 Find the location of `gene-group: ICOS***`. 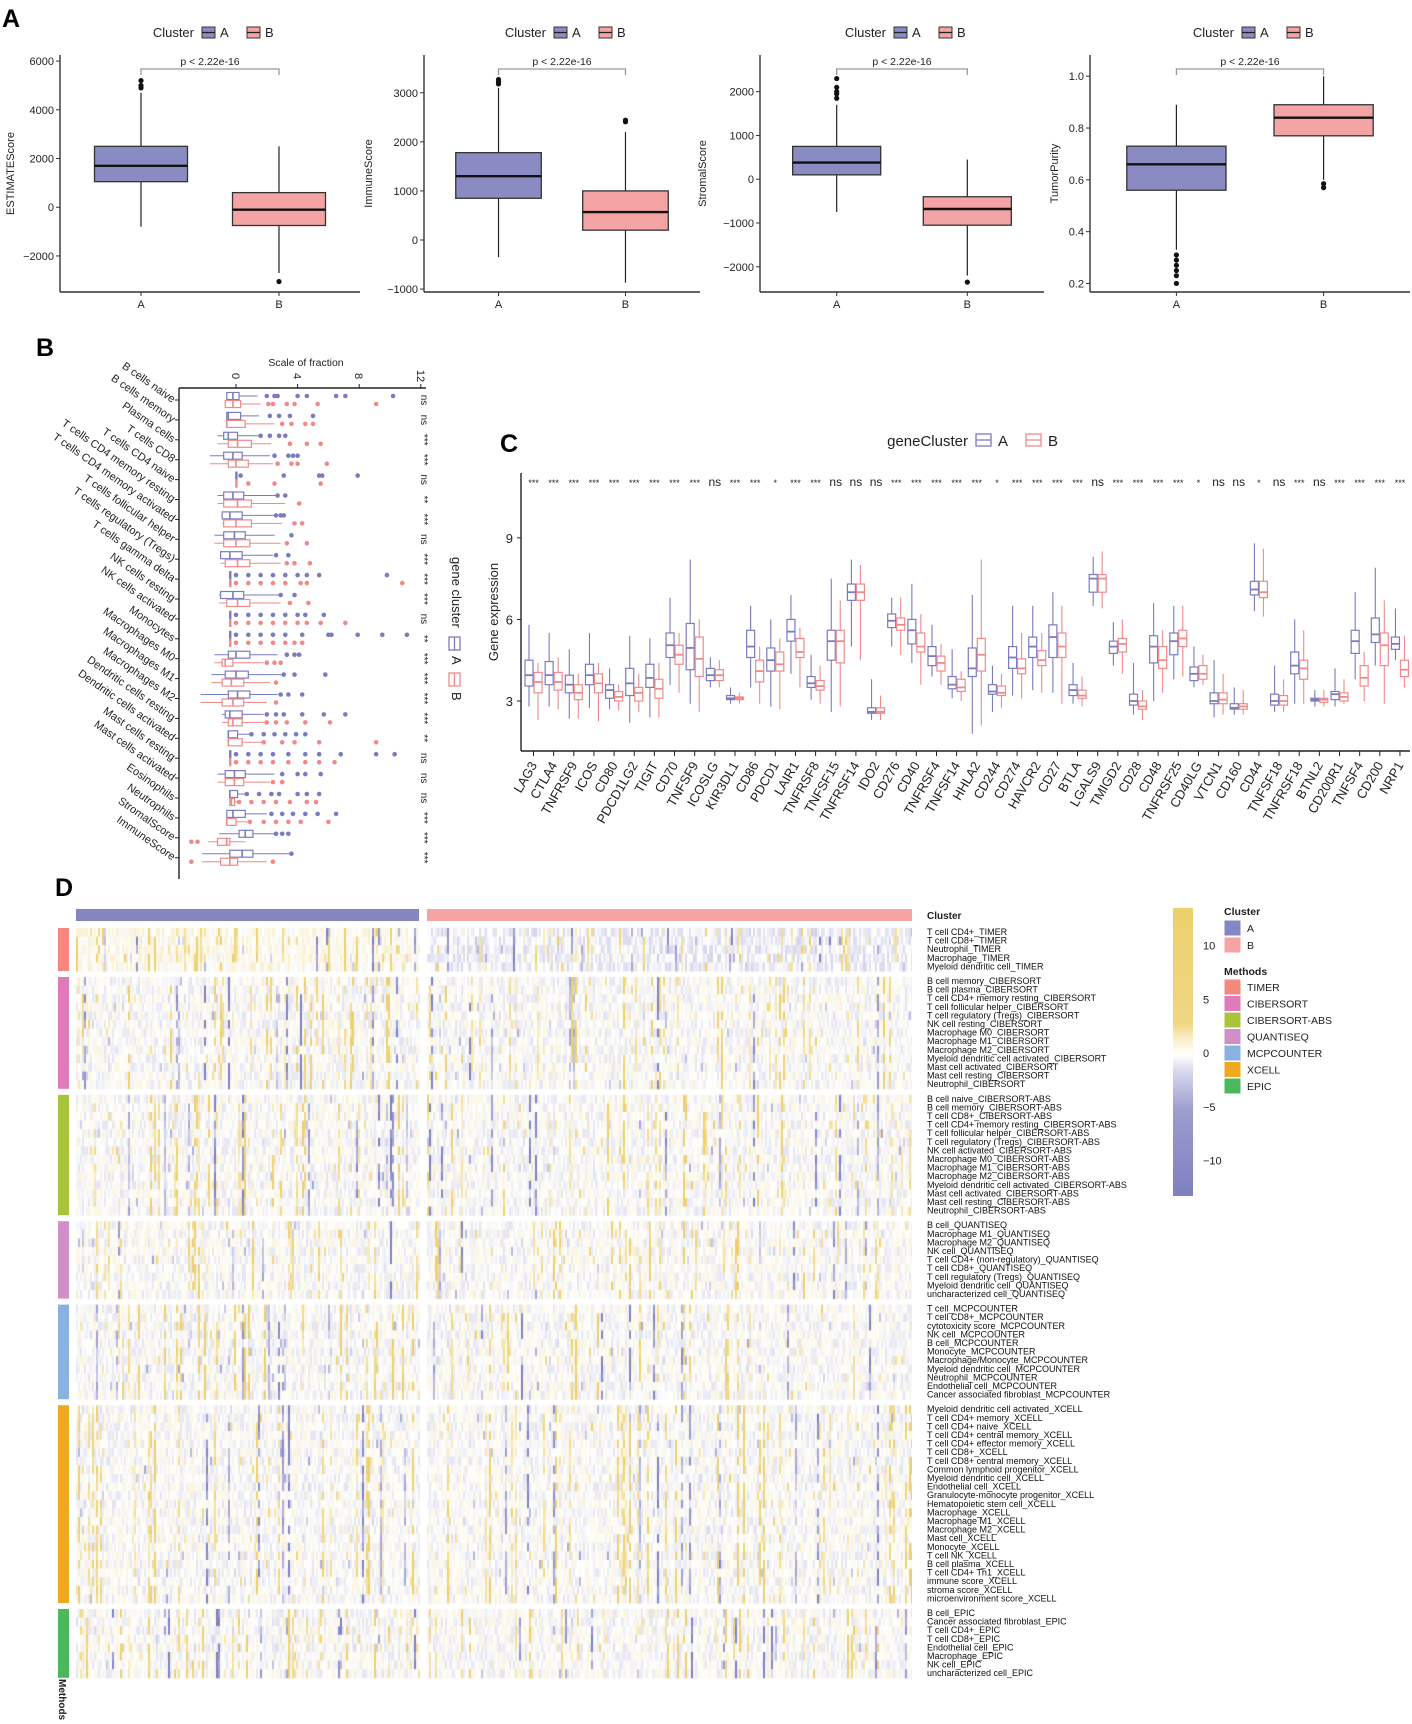

gene-group: ICOS*** is located at coordinates (588, 636).